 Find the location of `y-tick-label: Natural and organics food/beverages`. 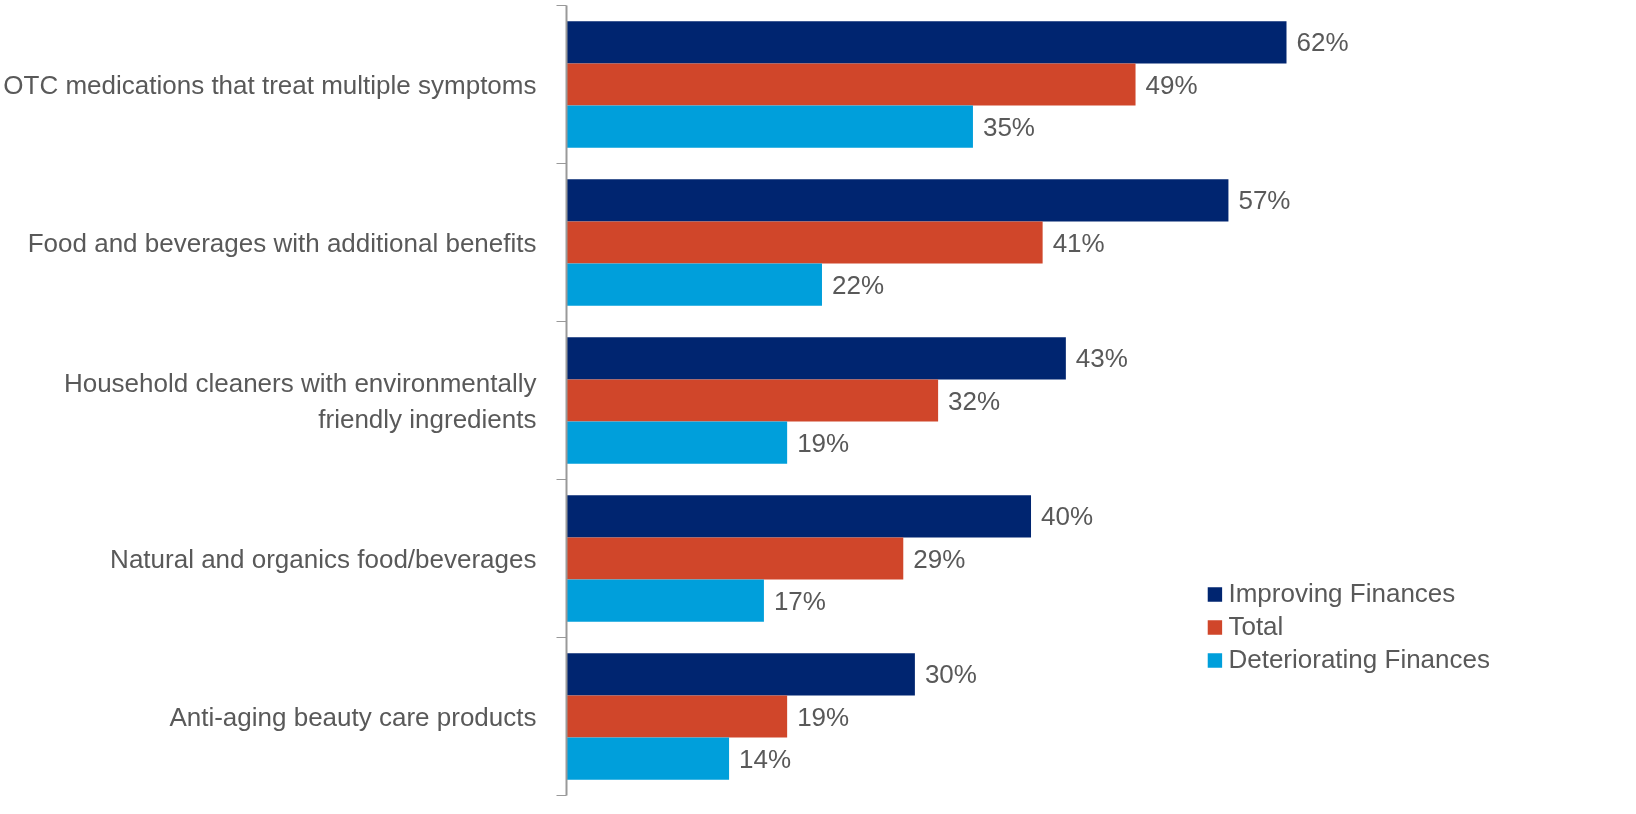

y-tick-label: Natural and organics food/beverages is located at coordinates (323, 558).